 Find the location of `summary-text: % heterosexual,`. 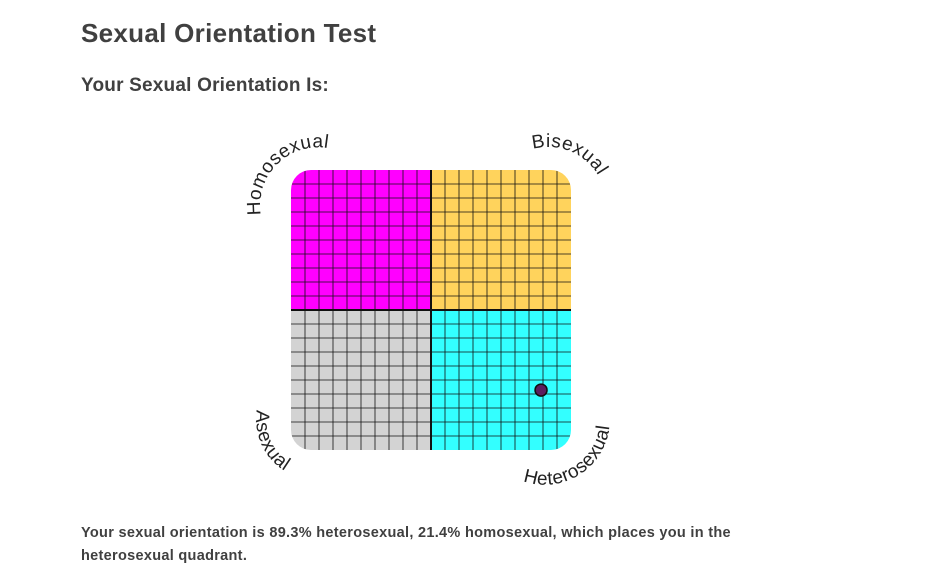

summary-text: % heterosexual, is located at coordinates (358, 533).